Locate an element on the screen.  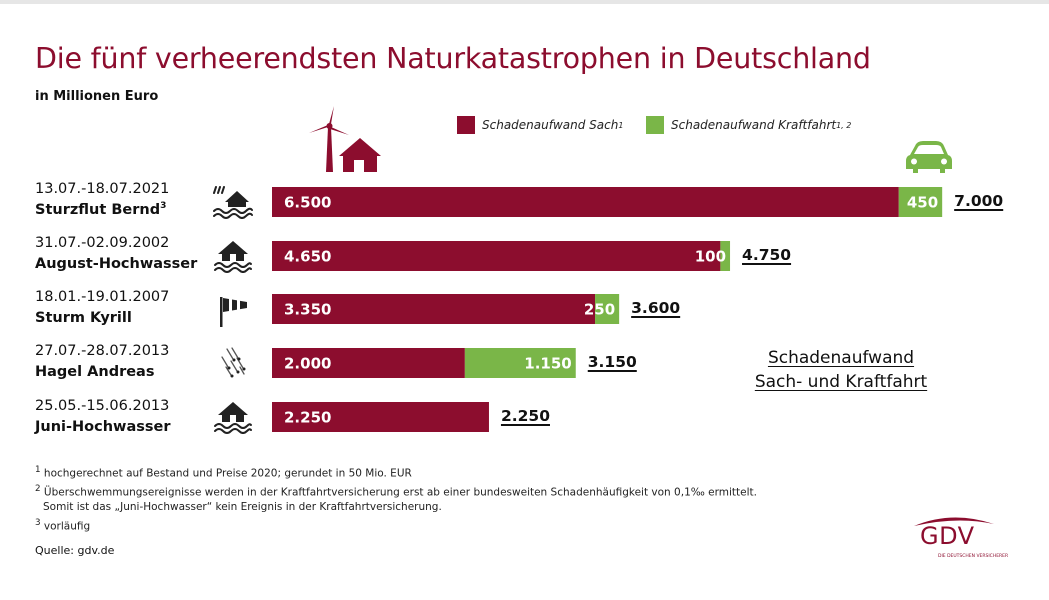
total-label: 3.150 is located at coordinates (612, 362).